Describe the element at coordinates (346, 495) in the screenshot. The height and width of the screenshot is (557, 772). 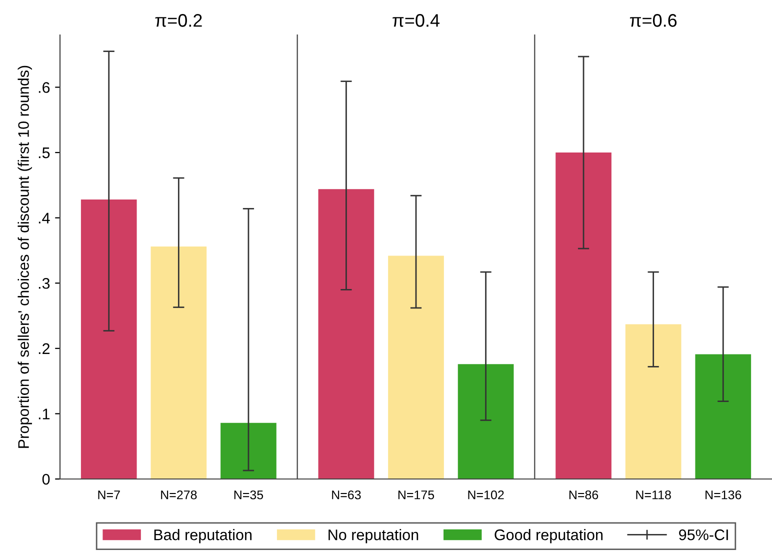
I see `x-tick-label: N=63` at that location.